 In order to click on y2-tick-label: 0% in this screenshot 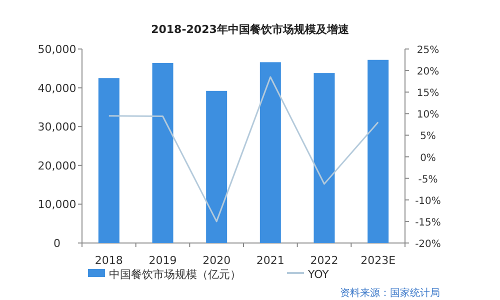, I will do `click(428, 158)`.